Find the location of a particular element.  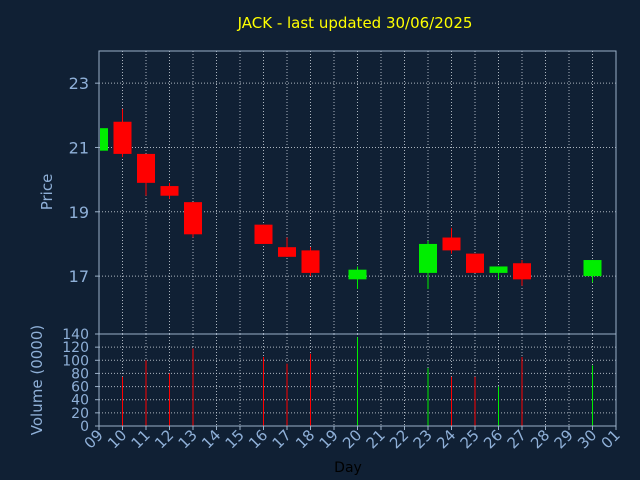

day-tick-label: 30 is located at coordinates (587, 439).